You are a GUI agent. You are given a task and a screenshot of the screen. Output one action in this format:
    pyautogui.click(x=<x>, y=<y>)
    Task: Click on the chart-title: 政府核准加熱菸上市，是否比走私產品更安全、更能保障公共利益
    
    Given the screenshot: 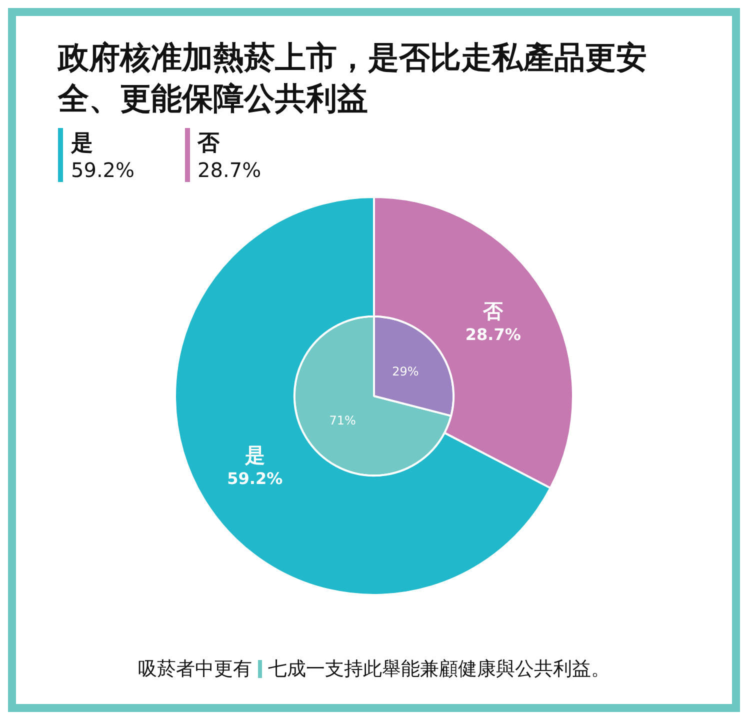 What is the action you would take?
    pyautogui.click(x=352, y=79)
    